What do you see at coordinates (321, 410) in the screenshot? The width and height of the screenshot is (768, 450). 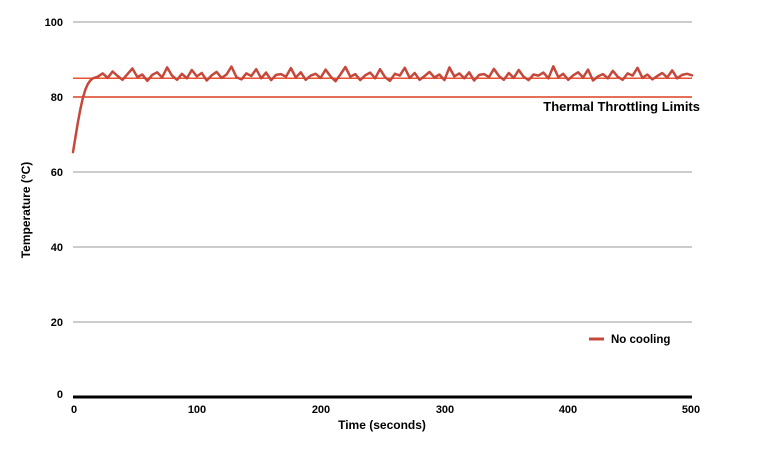 I see `x-tick-label: 200` at bounding box center [321, 410].